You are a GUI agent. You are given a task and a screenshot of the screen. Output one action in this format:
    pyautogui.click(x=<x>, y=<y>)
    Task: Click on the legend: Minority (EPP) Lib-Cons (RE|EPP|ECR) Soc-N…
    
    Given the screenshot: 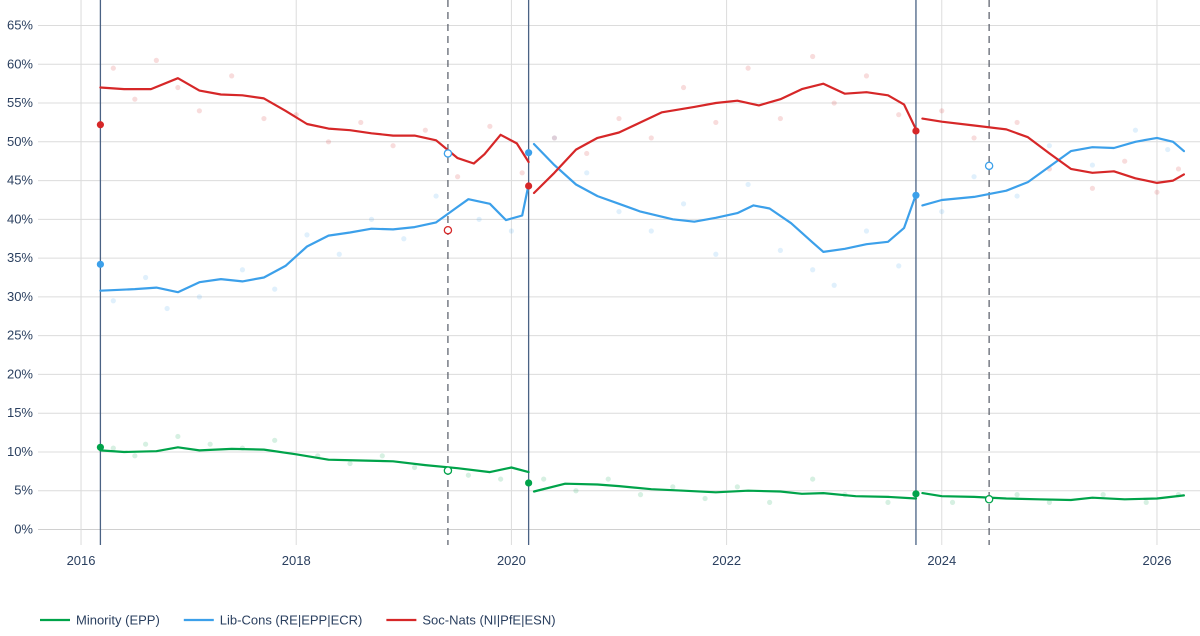 What is the action you would take?
    pyautogui.click(x=298, y=620)
    